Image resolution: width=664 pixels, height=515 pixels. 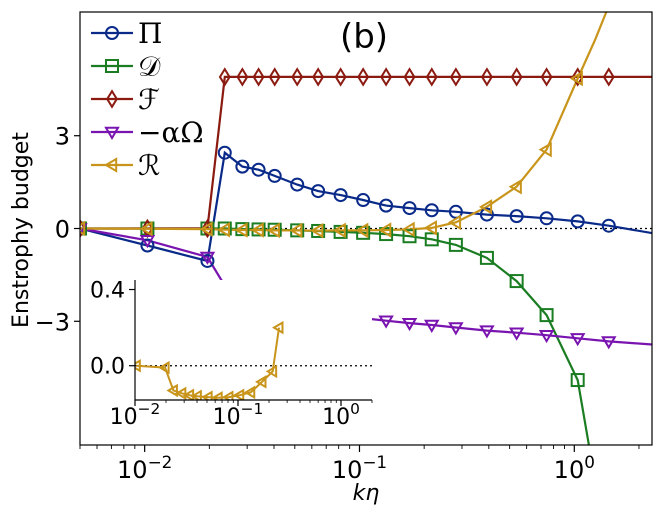 I want to click on marker-Π-8, so click(x=318, y=191).